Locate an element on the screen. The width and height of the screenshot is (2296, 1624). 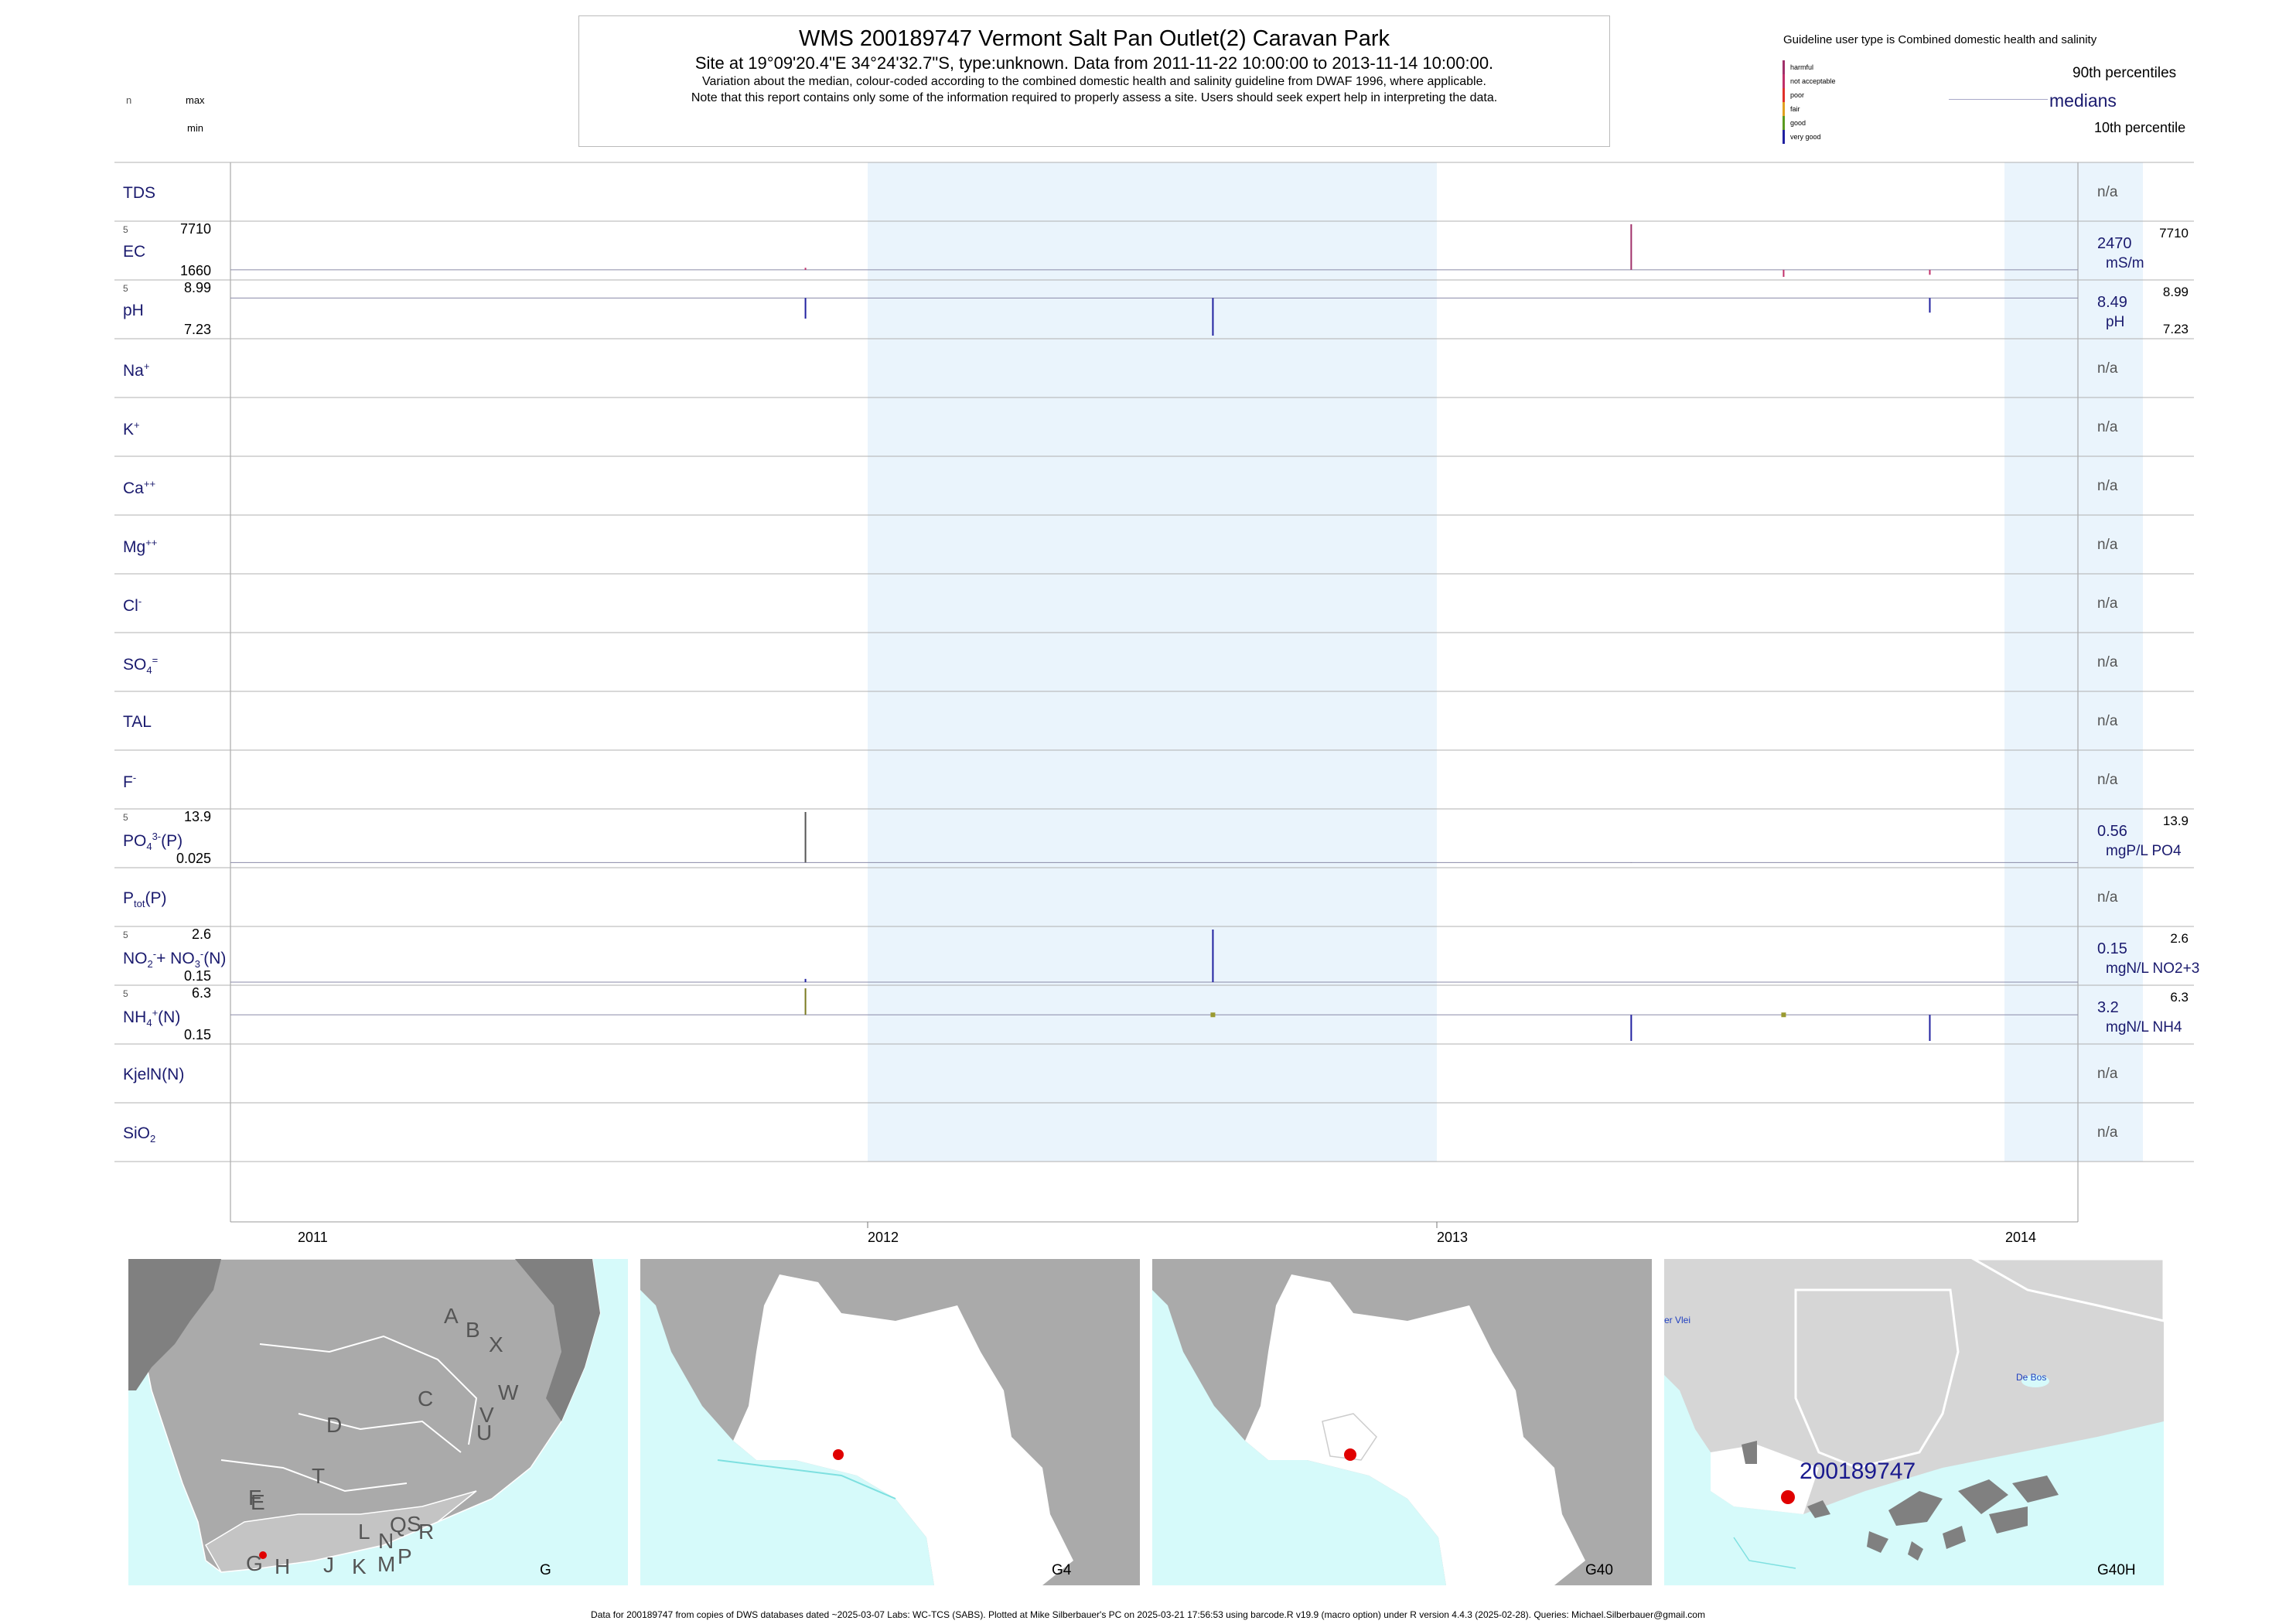
drainage-letter-q: Q is located at coordinates (398, 1525).